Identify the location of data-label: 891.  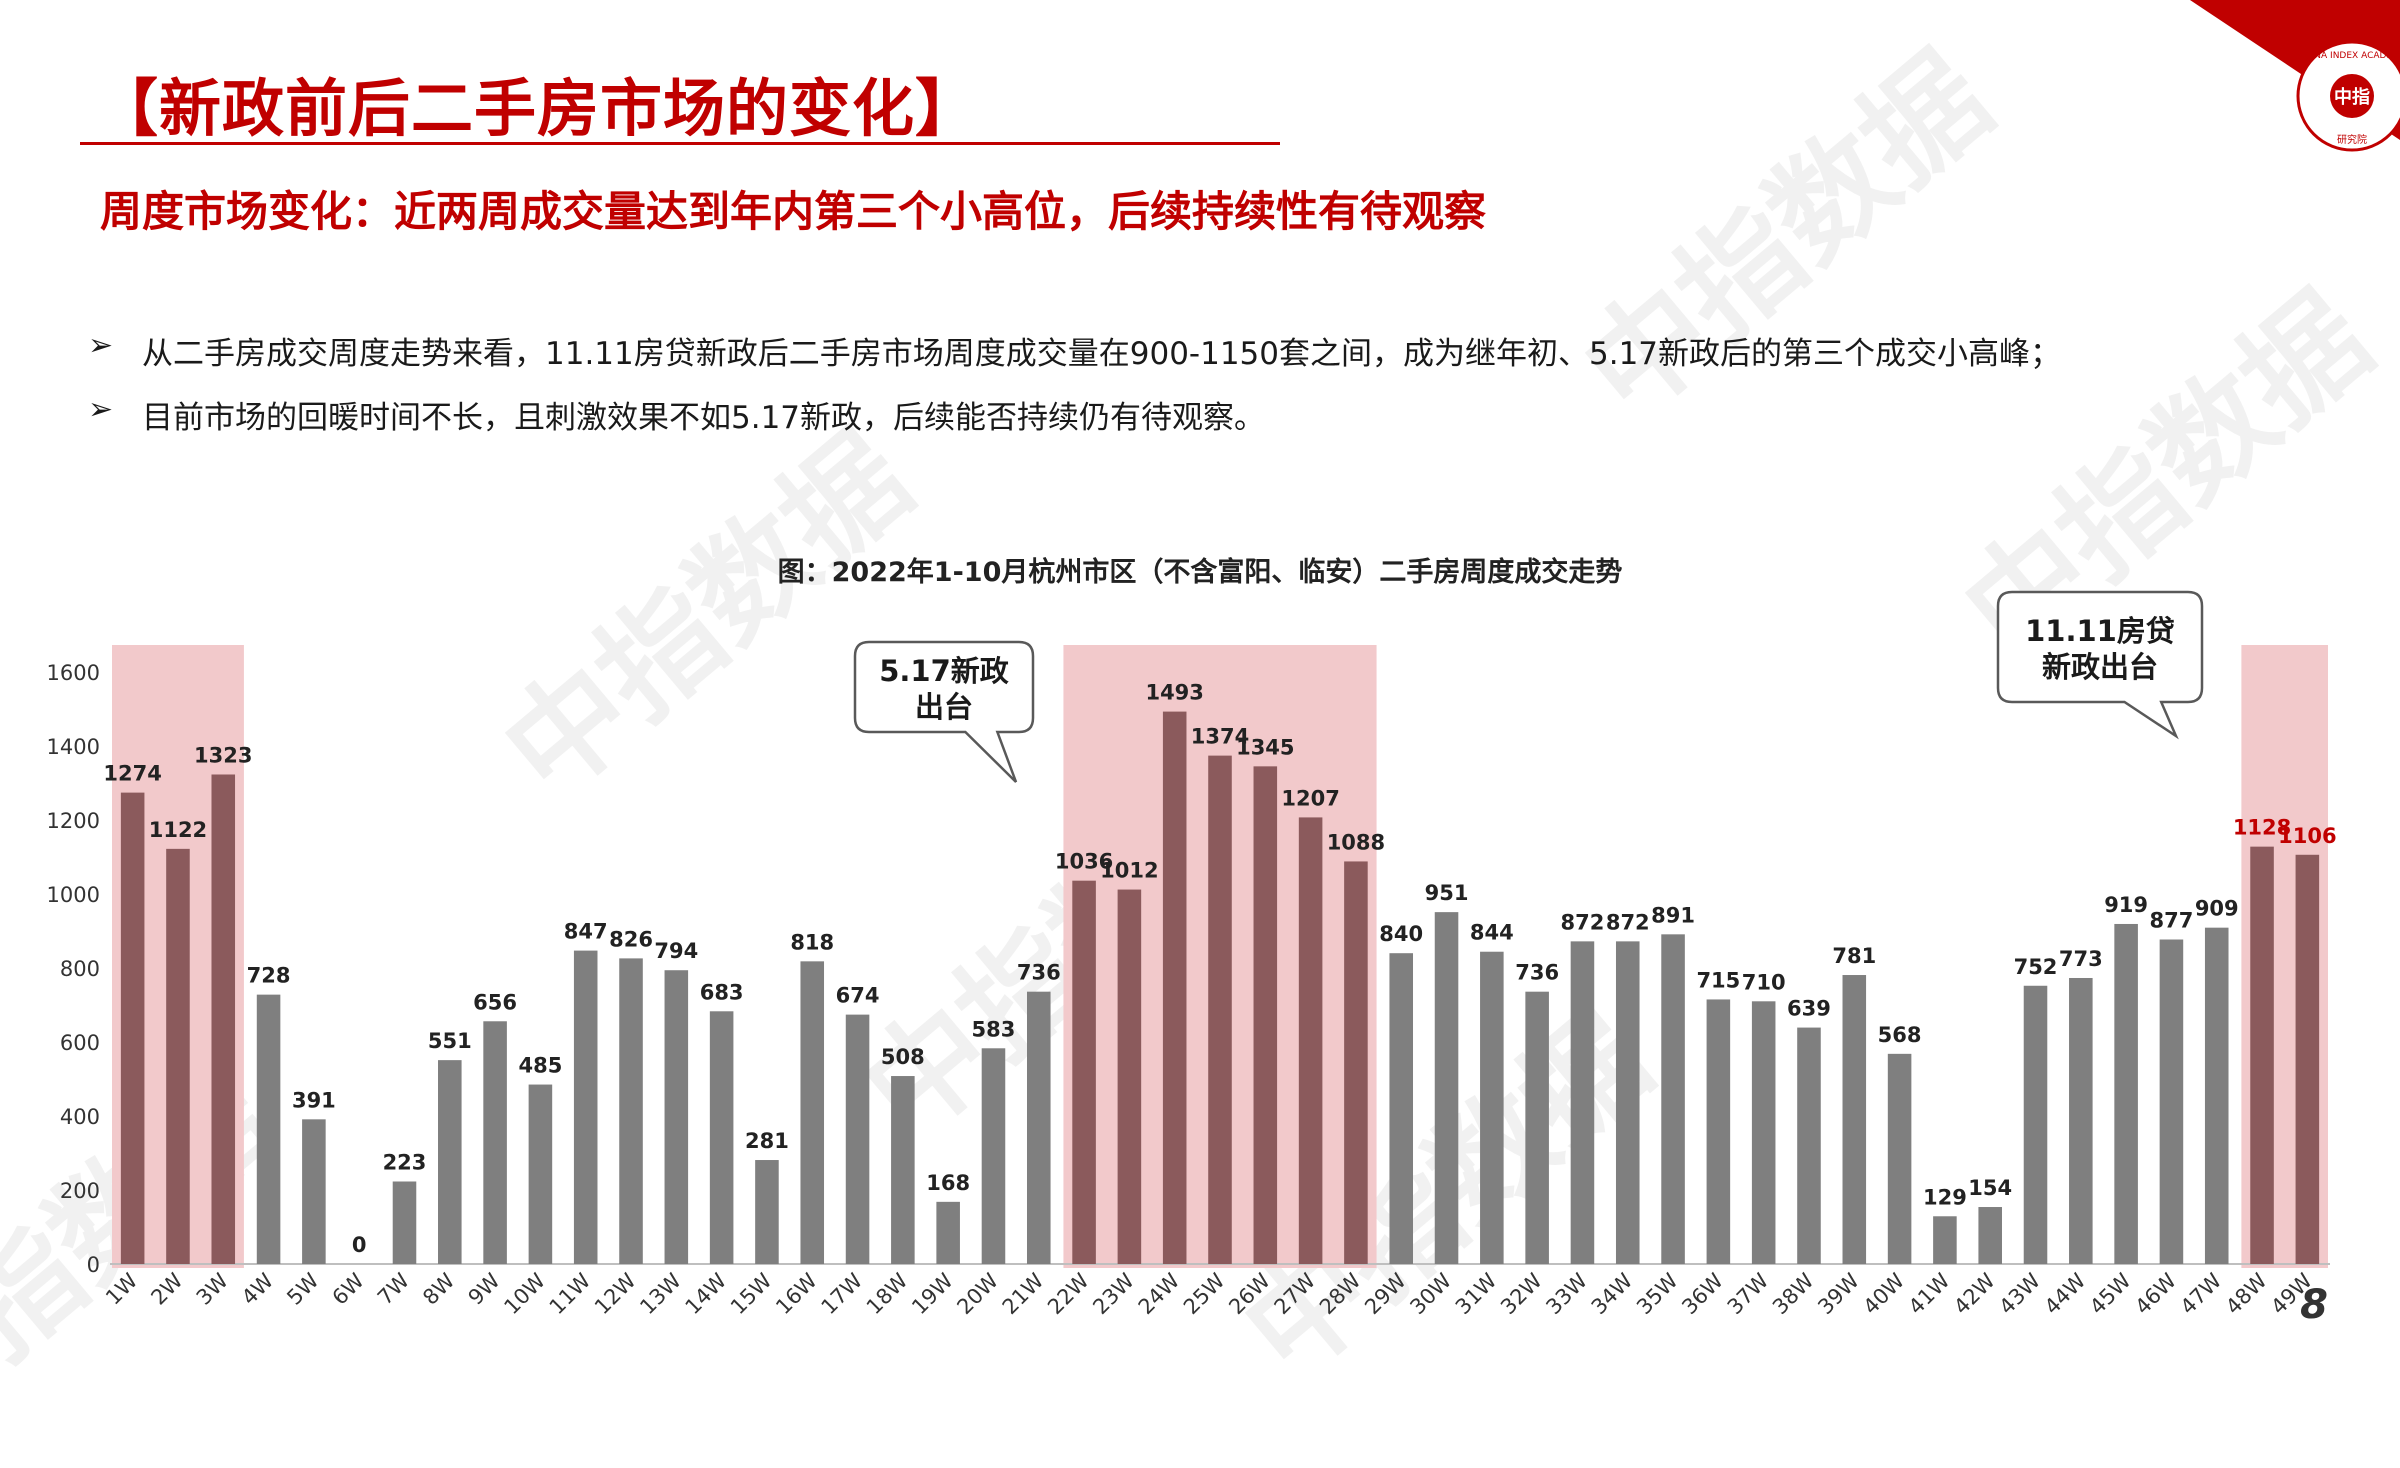
(1673, 915).